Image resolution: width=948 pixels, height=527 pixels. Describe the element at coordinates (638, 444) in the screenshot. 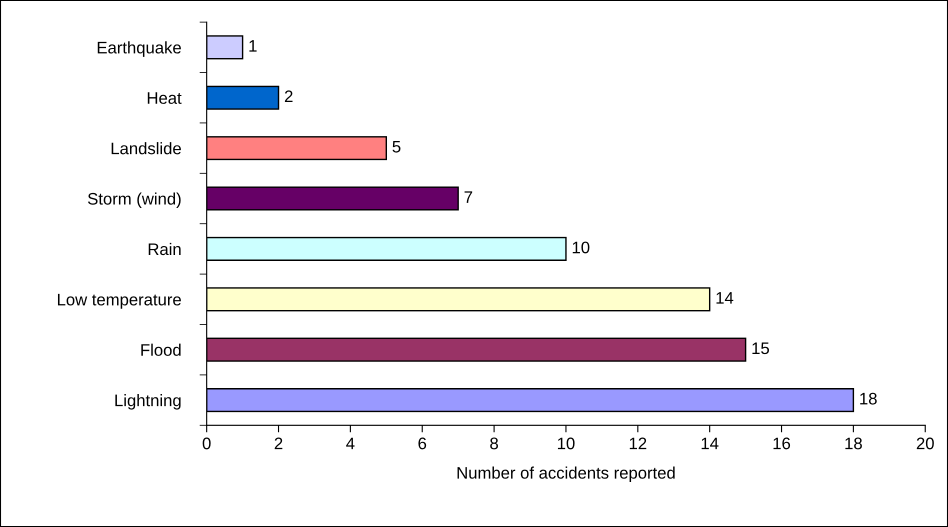

I see `x-tick-label: 12` at that location.